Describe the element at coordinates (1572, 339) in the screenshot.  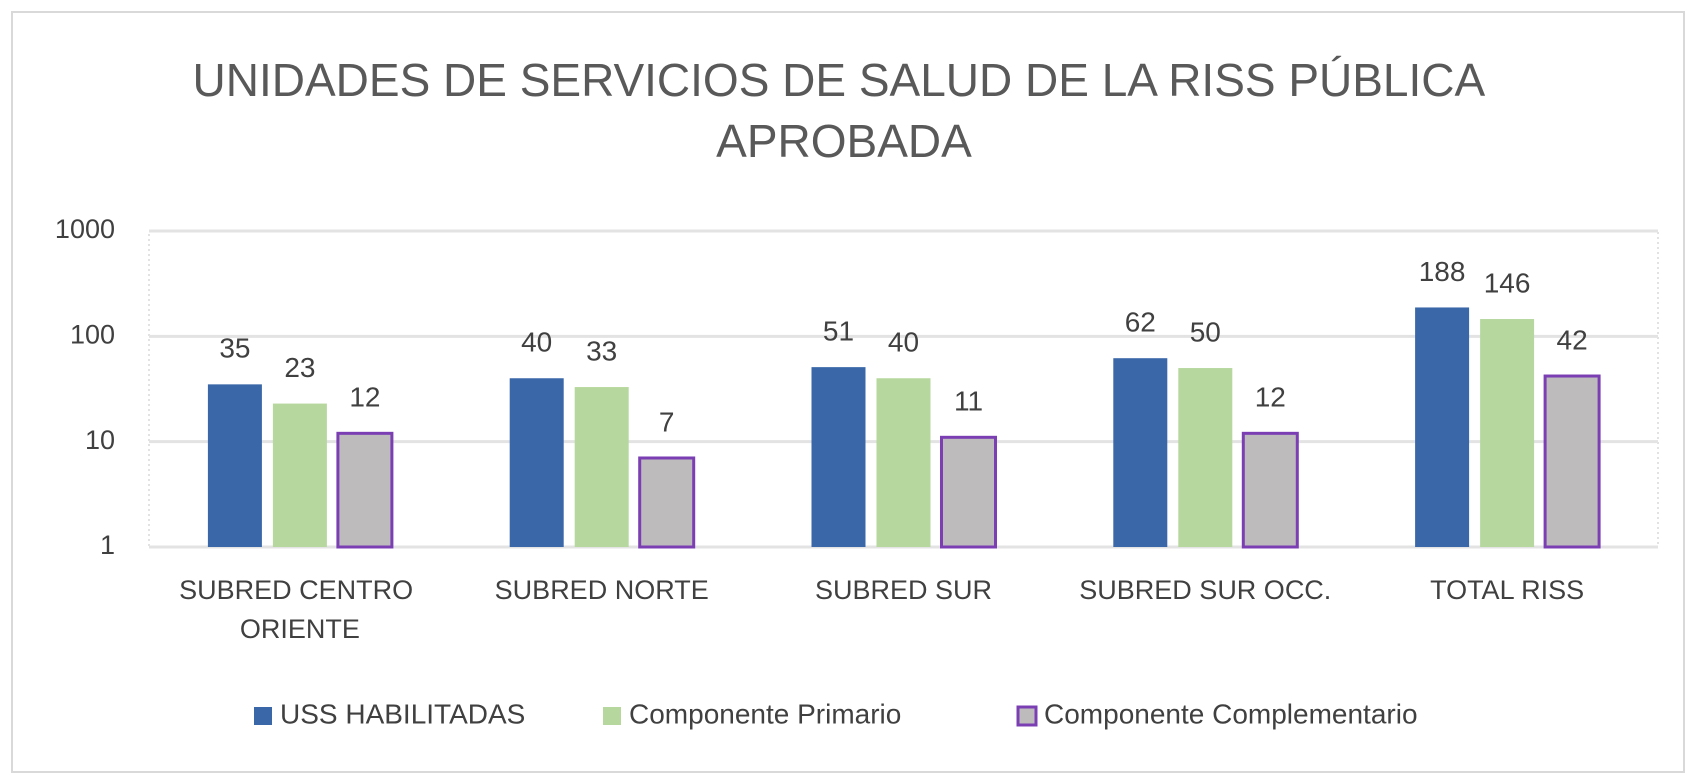
I see `data-label: 42` at that location.